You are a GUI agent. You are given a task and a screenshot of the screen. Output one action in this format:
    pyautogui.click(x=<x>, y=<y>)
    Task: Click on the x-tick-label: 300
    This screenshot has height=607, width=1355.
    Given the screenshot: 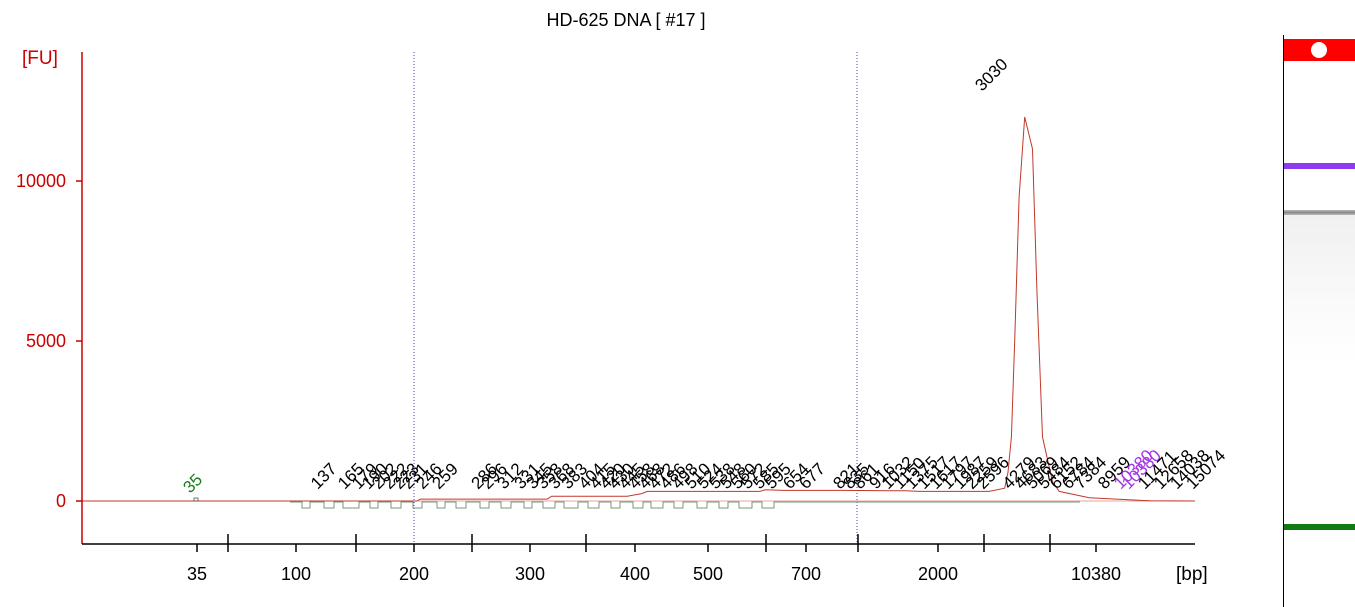 What is the action you would take?
    pyautogui.click(x=530, y=574)
    